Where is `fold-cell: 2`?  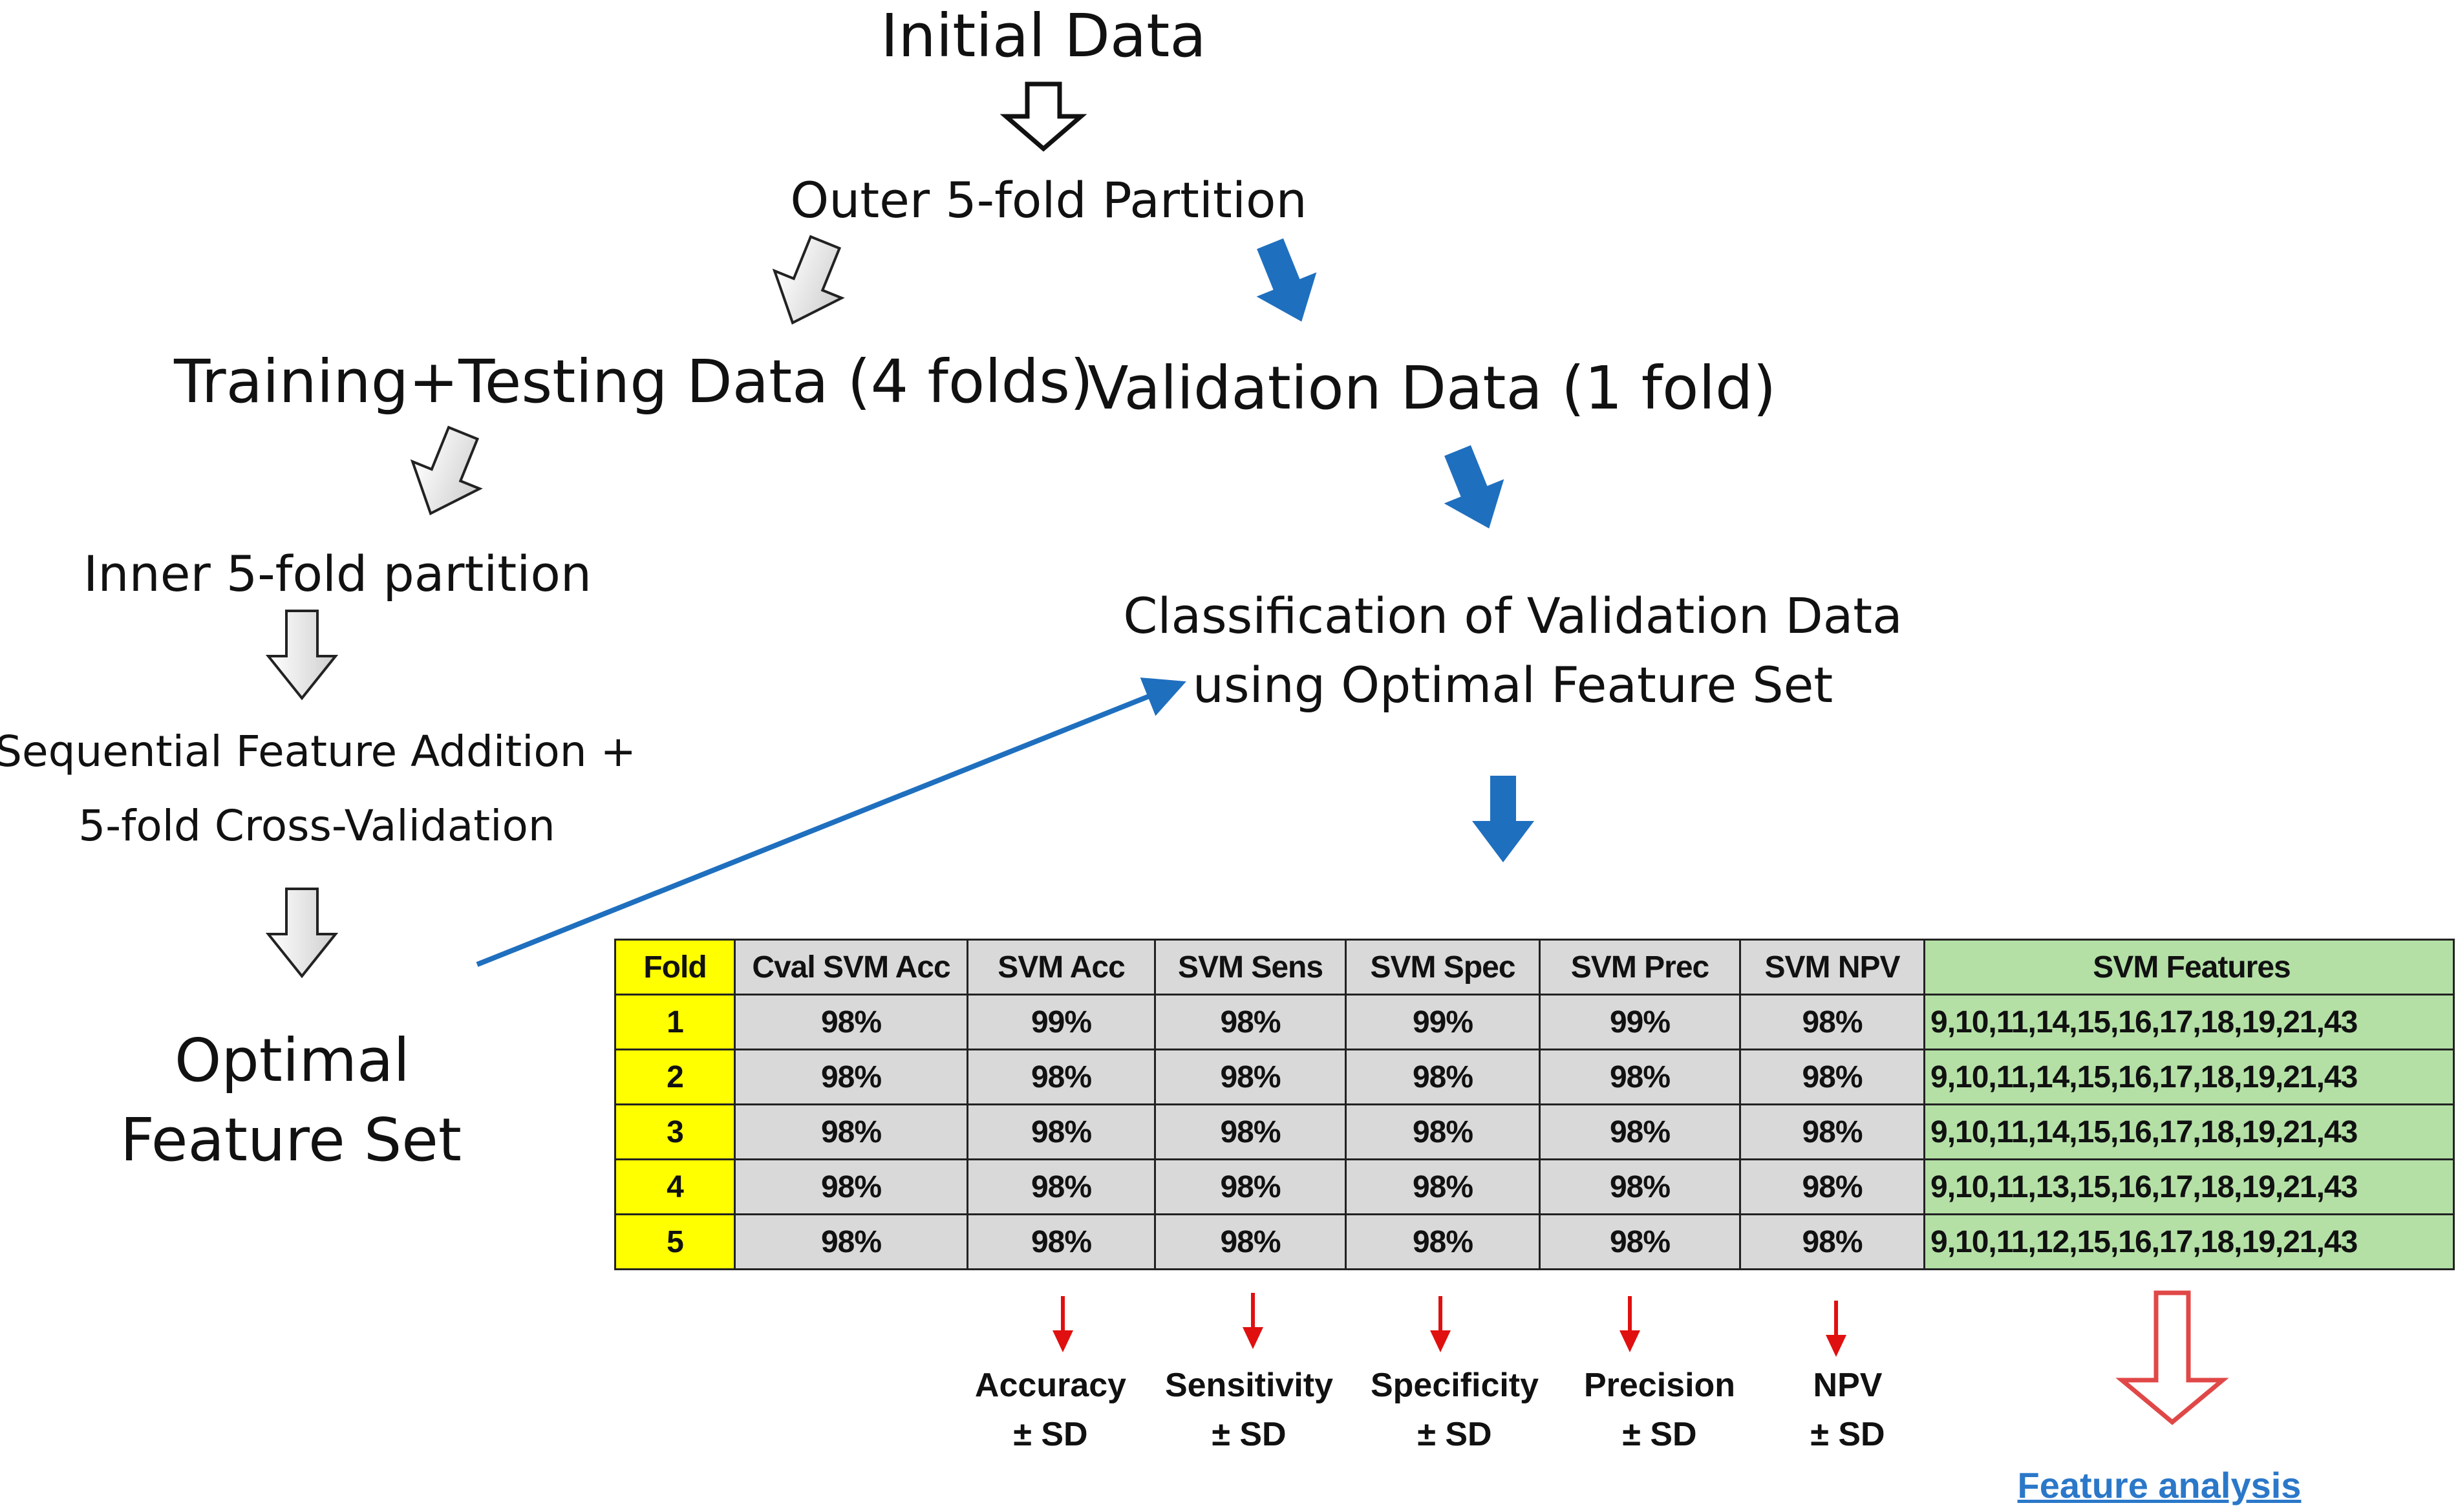 fold-cell: 2 is located at coordinates (675, 1077).